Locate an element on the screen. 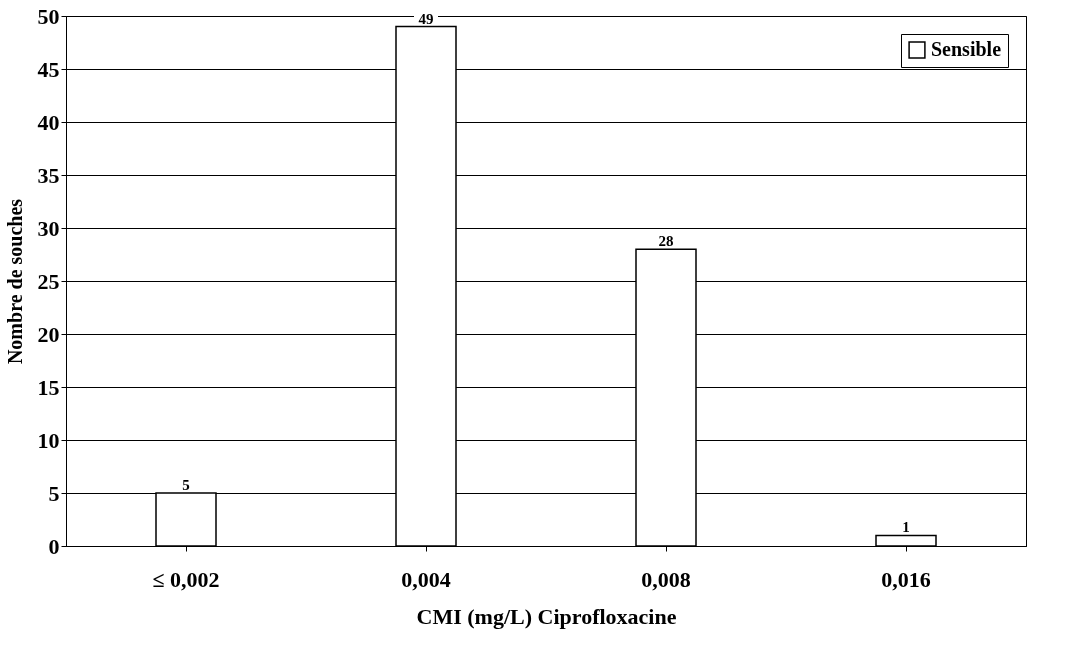 This screenshot has width=1090, height=667. y-tick-label: 50 is located at coordinates (48, 16).